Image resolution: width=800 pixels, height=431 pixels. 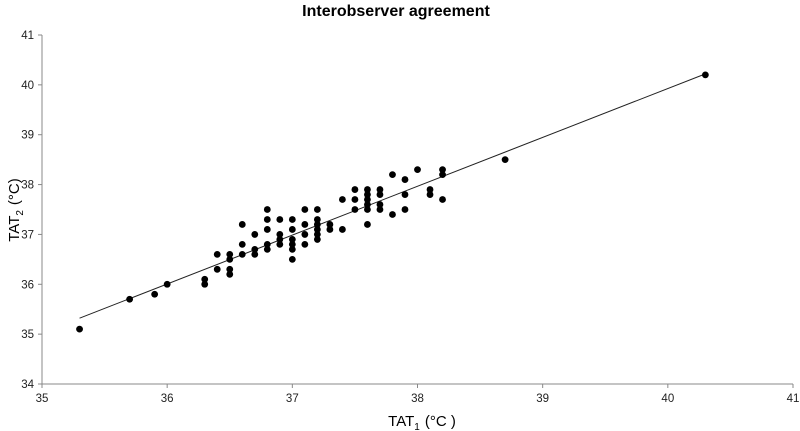 I want to click on y-tick-label: 35, so click(x=27, y=335).